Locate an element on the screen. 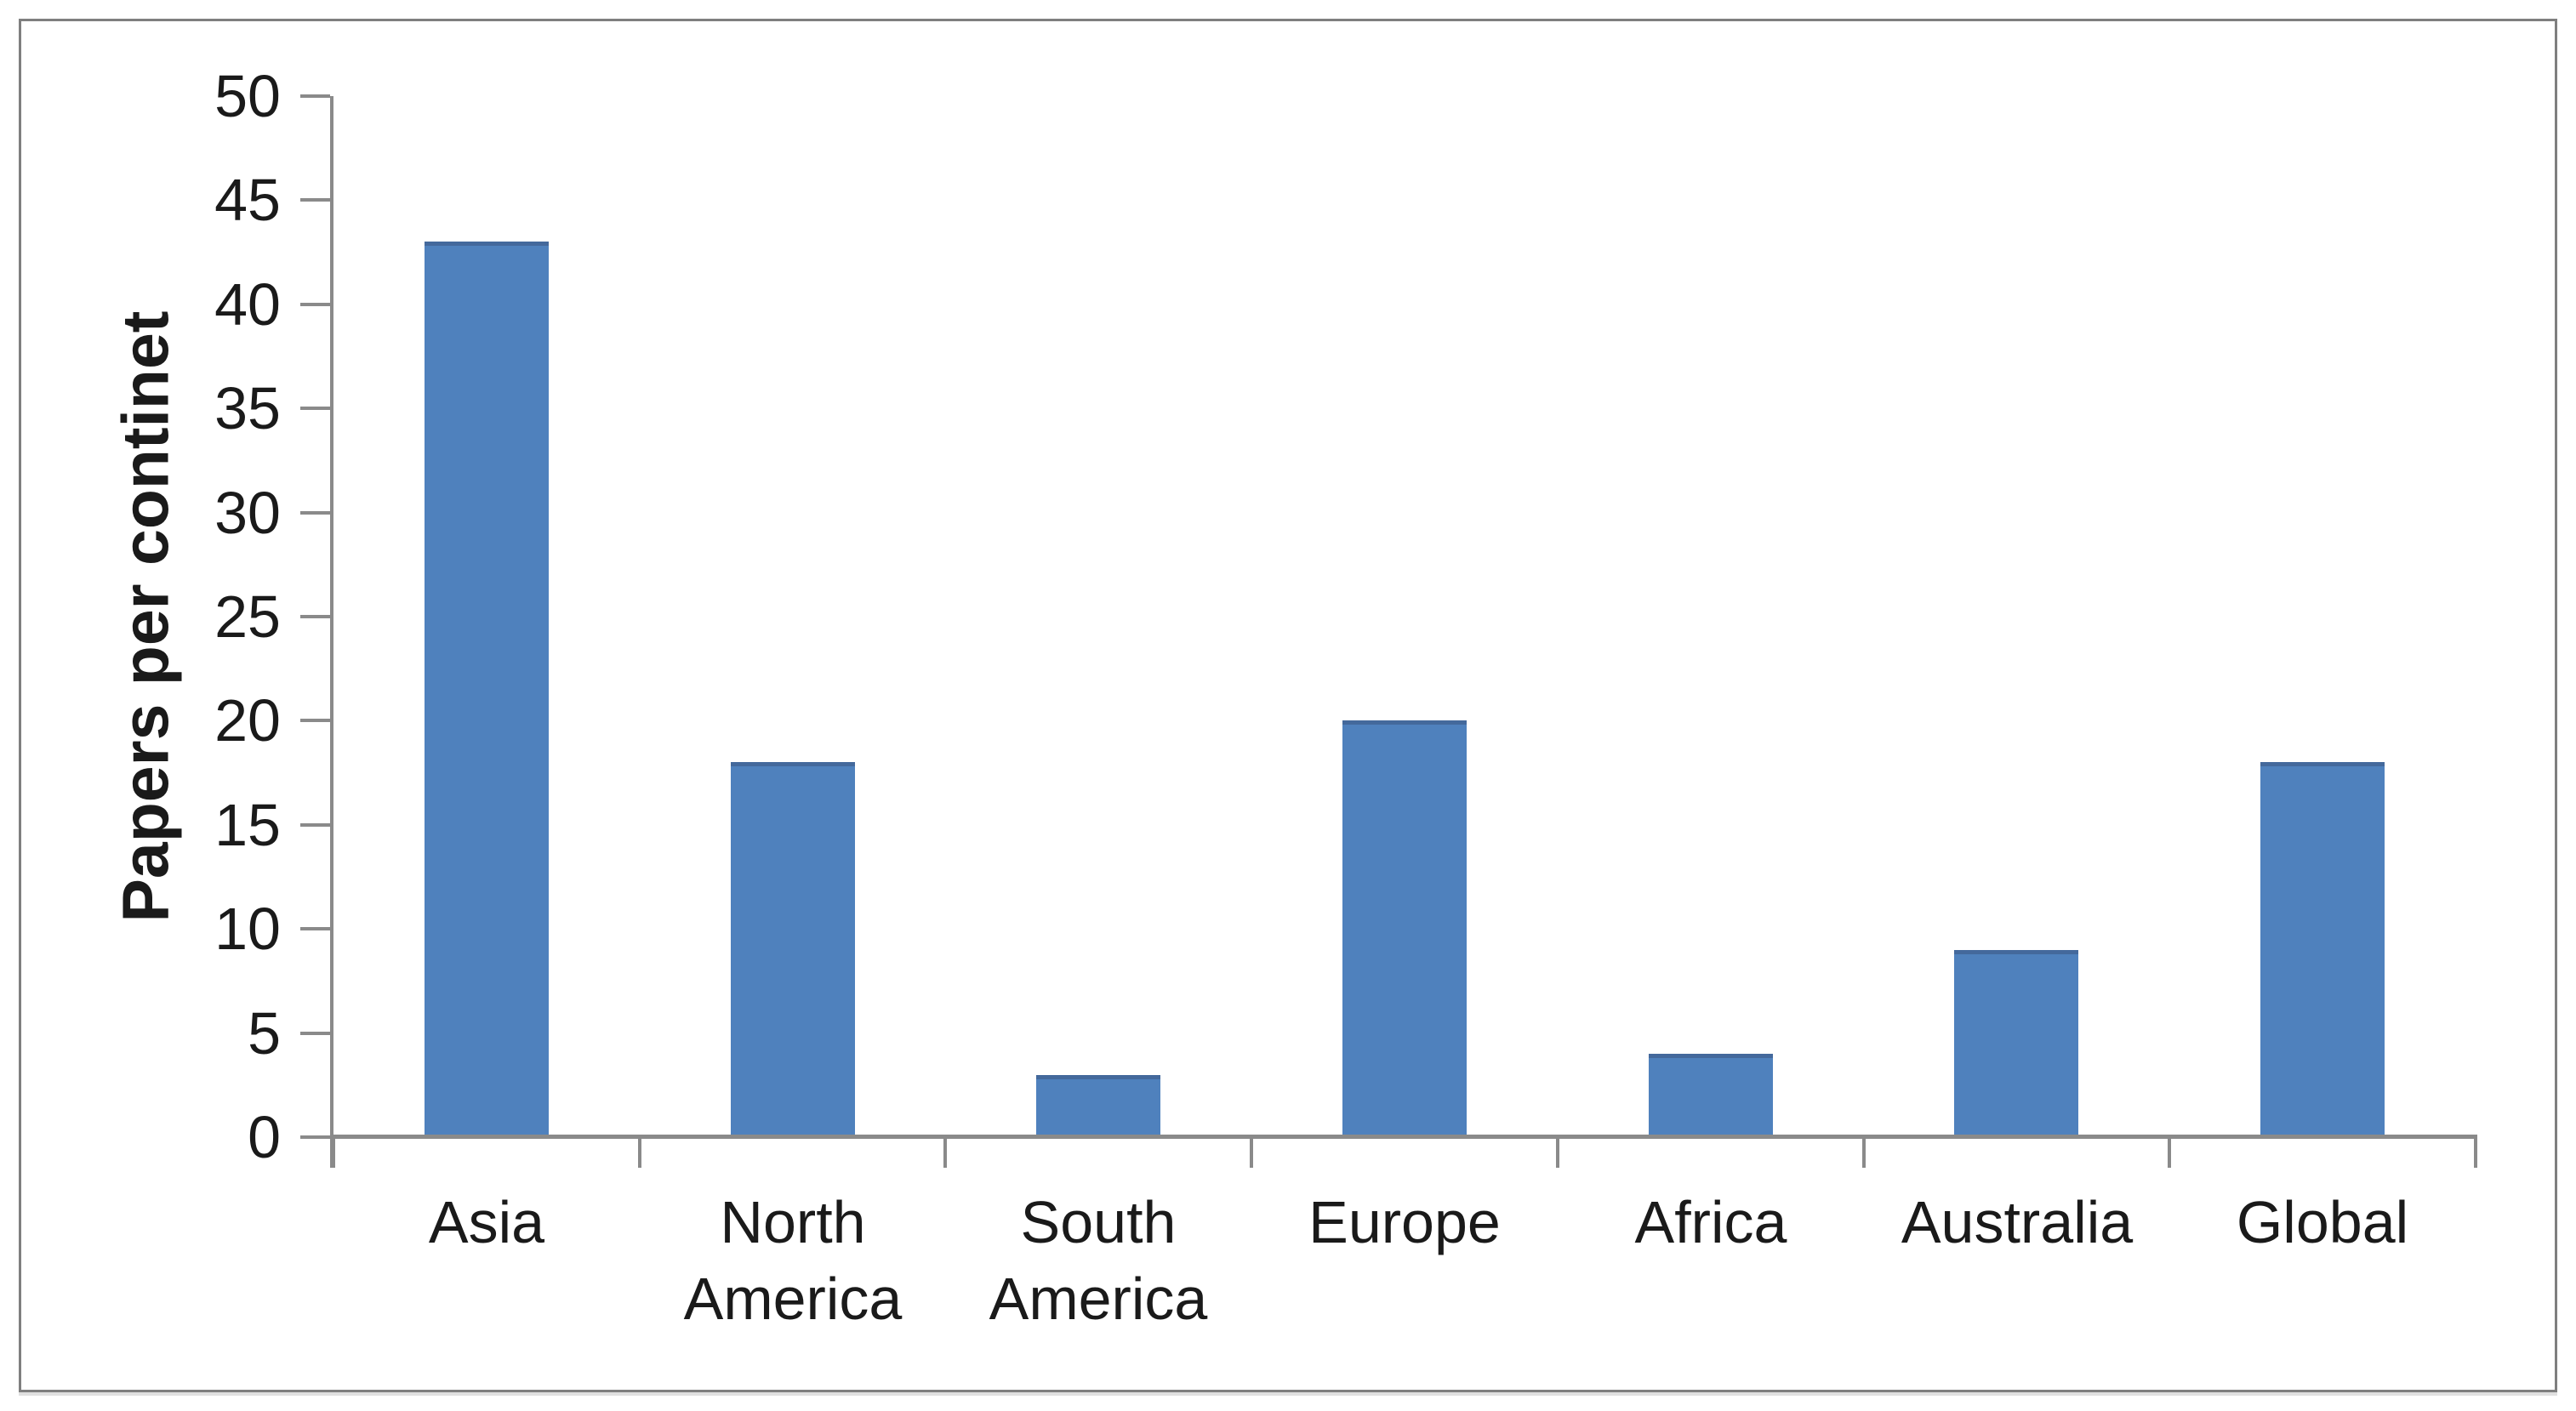 The image size is (2576, 1411). bar-europe is located at coordinates (1405, 928).